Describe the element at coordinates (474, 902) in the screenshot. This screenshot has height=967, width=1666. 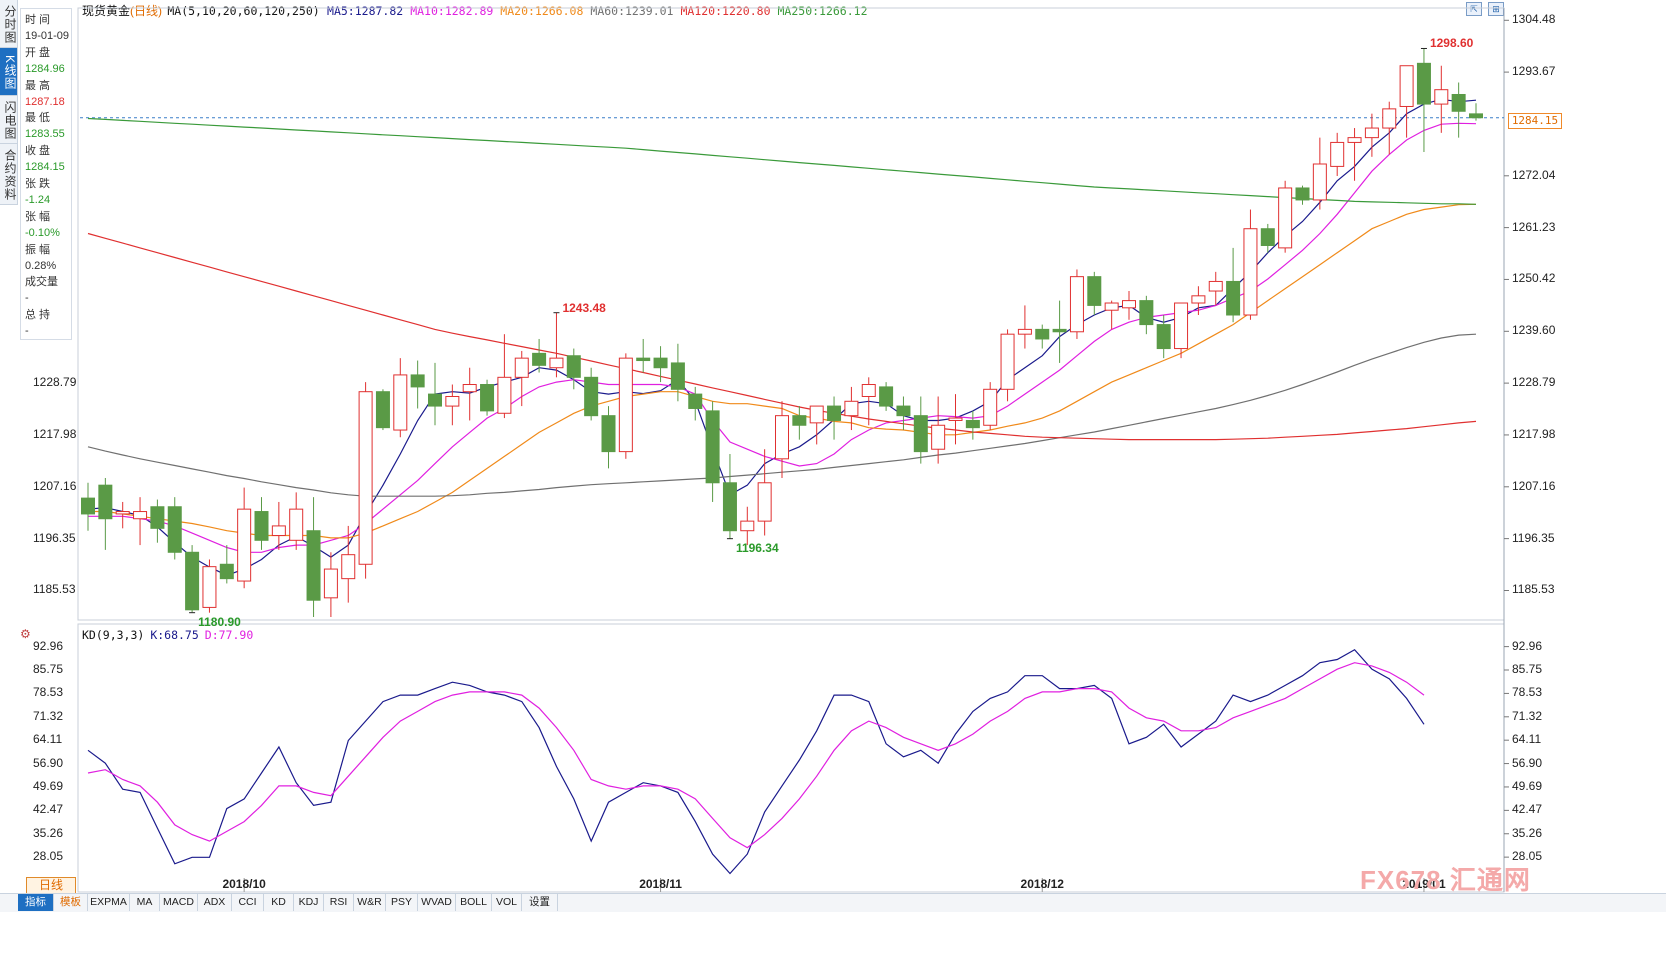
I see `indicator-tab: BOLL` at that location.